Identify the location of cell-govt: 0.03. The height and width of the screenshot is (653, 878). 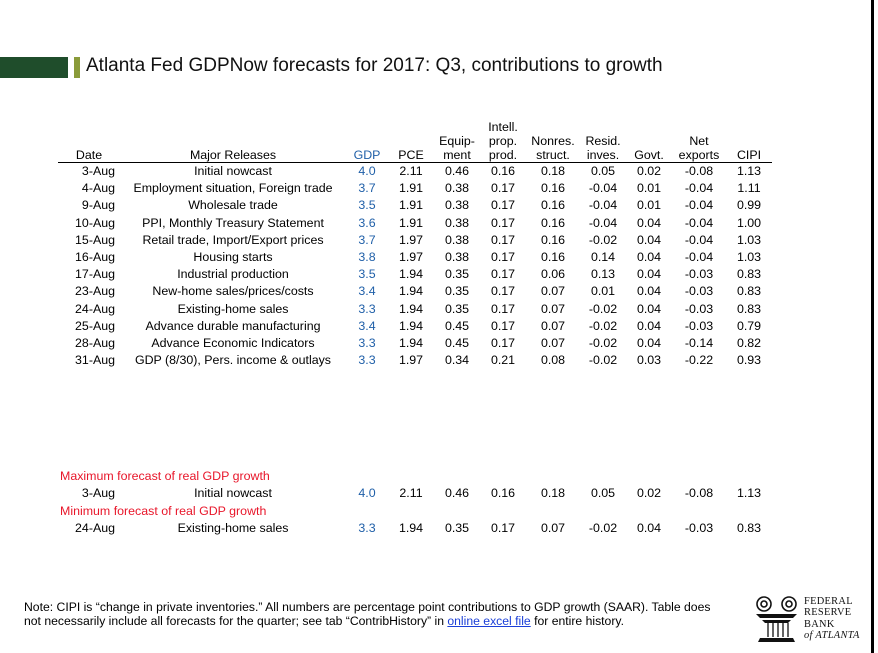
(649, 360).